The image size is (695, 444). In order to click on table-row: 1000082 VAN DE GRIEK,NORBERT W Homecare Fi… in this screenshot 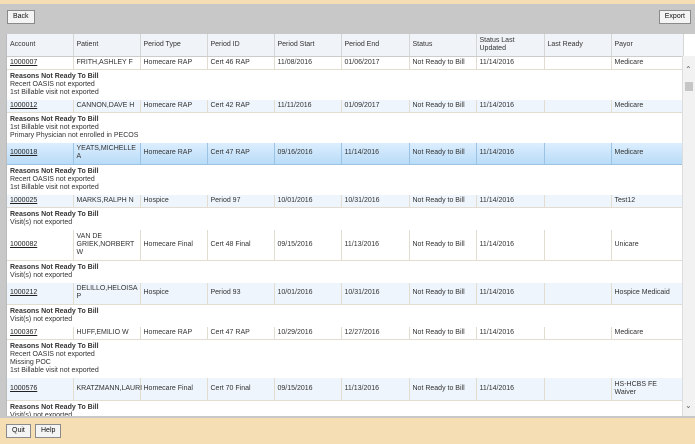, I will do `click(345, 245)`.